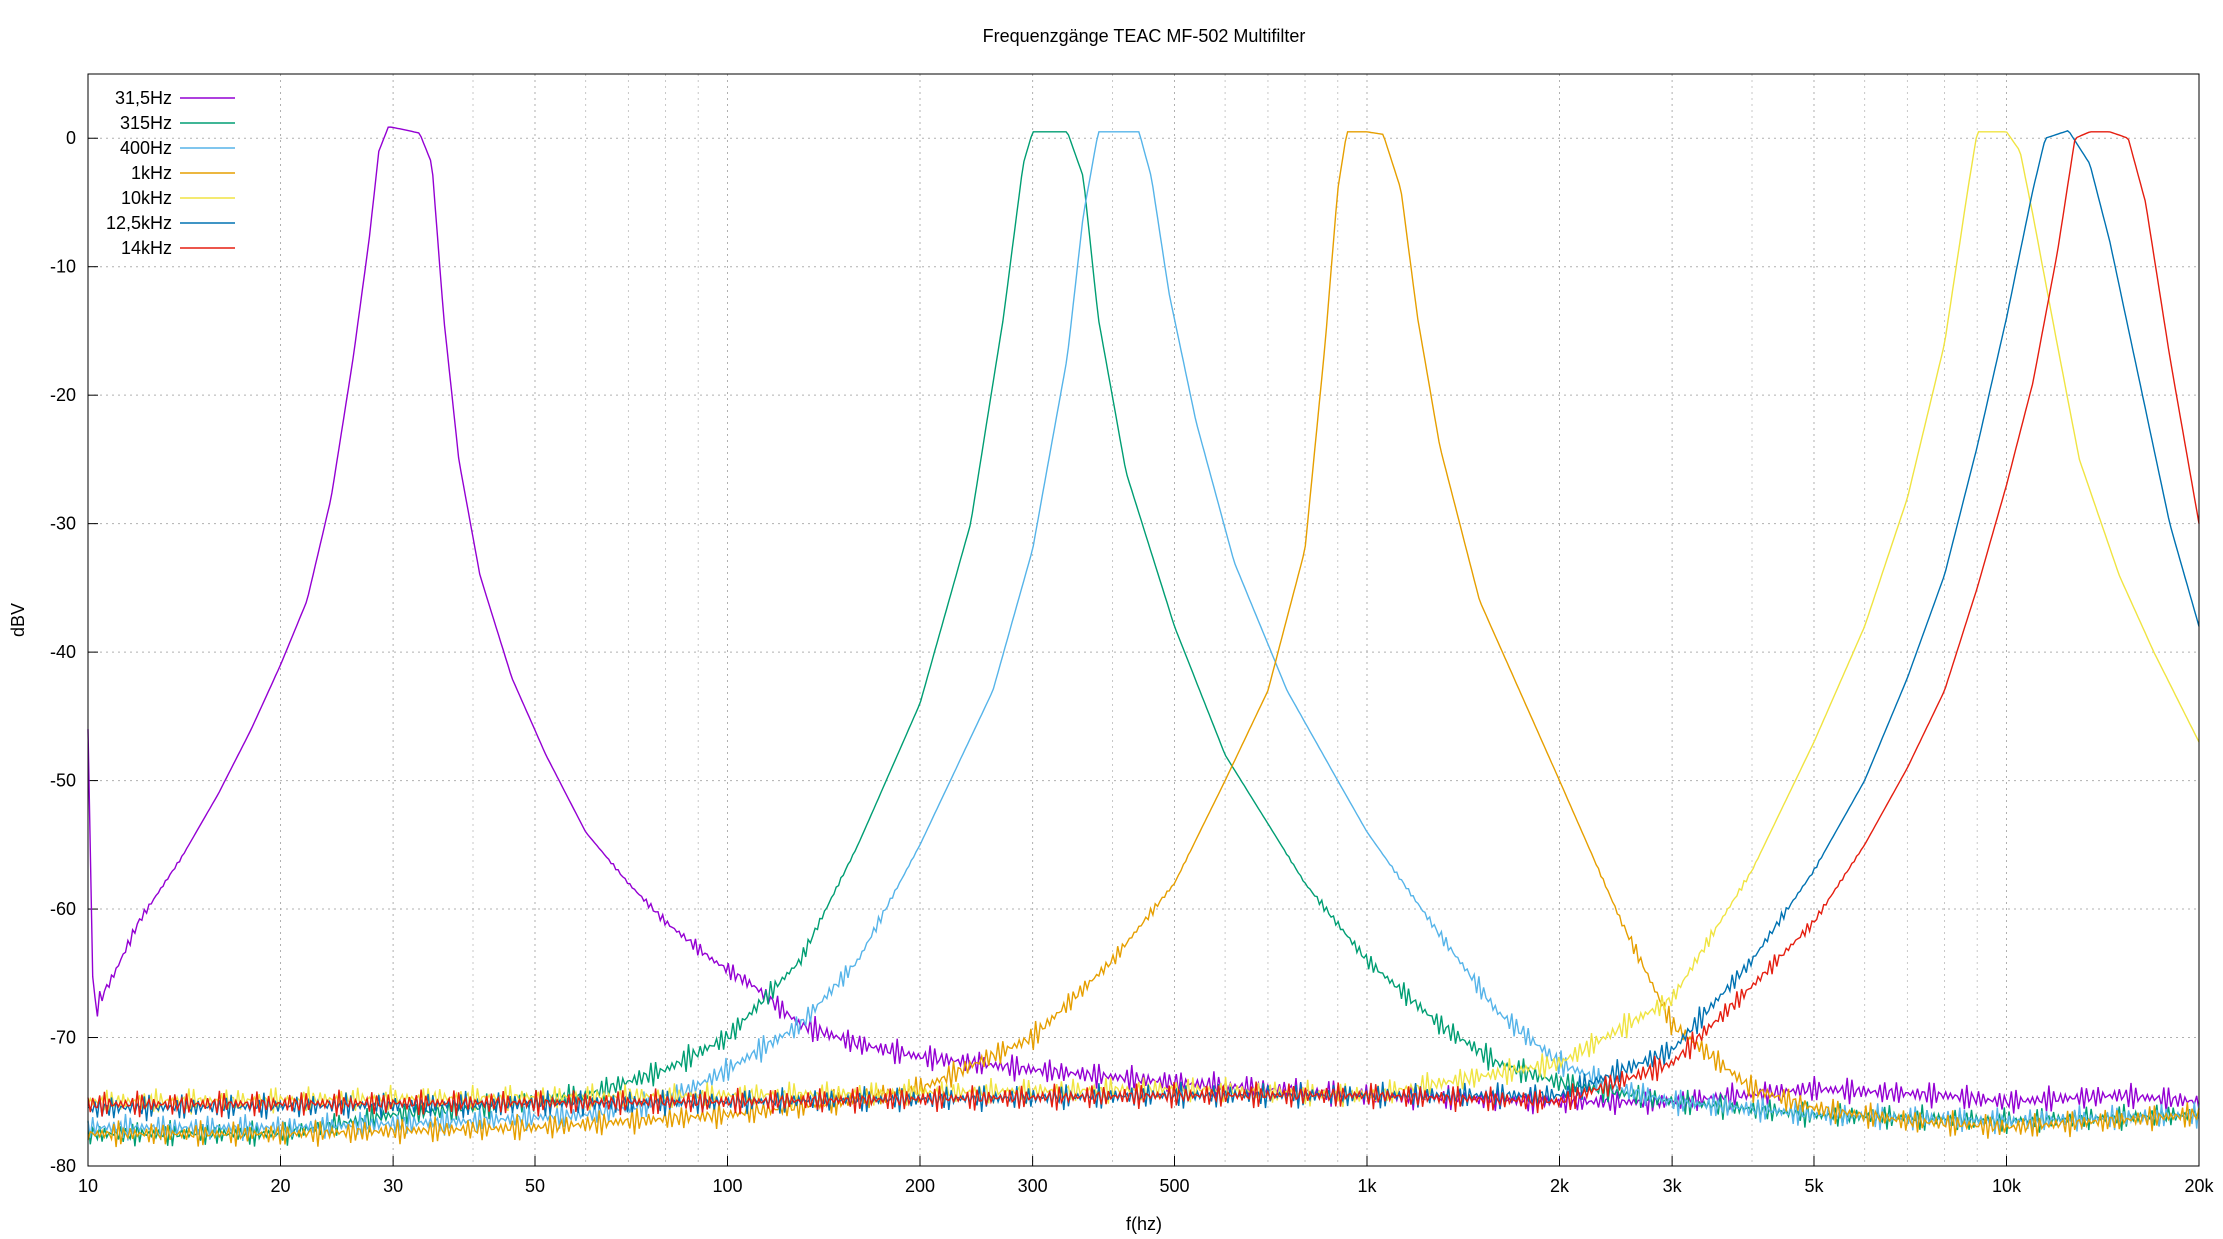 The height and width of the screenshot is (1239, 2223). I want to click on legend-label: 31,5Hz, so click(143, 98).